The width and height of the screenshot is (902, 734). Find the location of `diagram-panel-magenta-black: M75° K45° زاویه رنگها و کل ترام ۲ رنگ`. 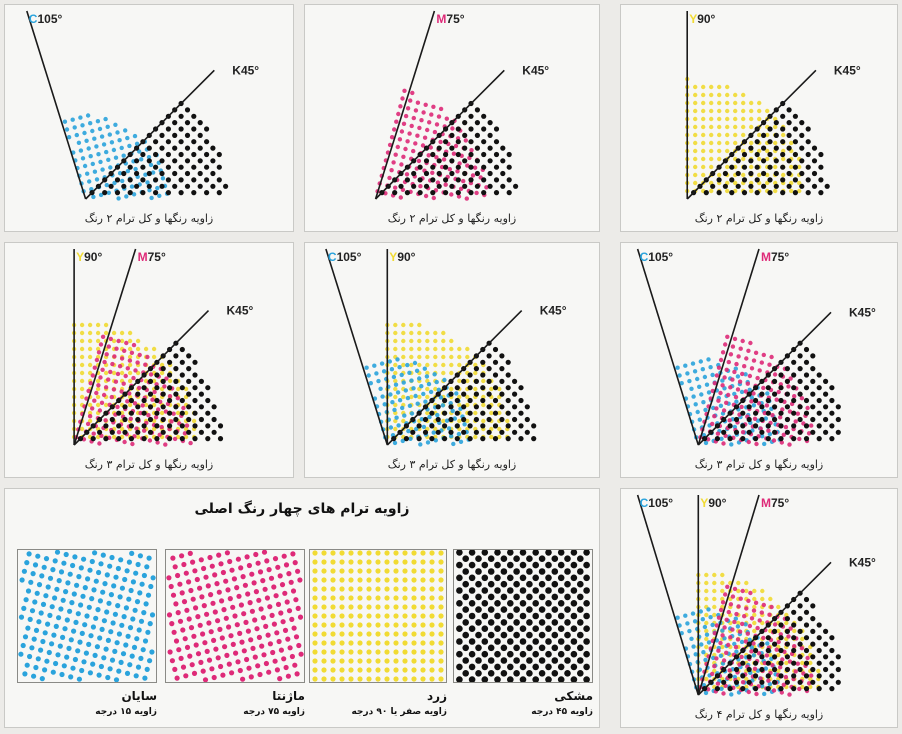

diagram-panel-magenta-black: M75° K45° زاویه رنگها و کل ترام ۲ رنگ is located at coordinates (452, 118).